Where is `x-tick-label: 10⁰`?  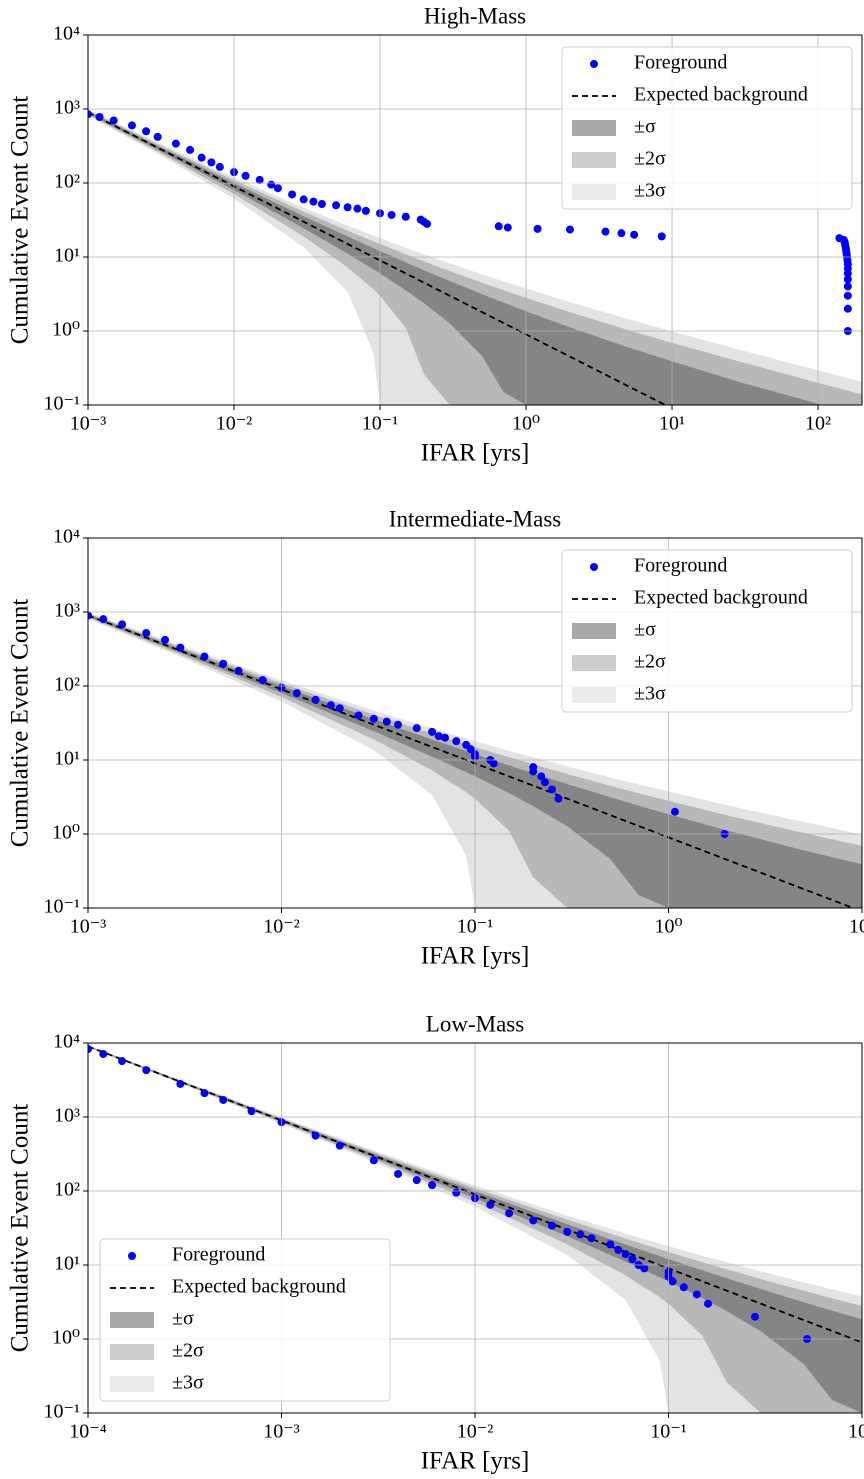
x-tick-label: 10⁰ is located at coordinates (668, 927).